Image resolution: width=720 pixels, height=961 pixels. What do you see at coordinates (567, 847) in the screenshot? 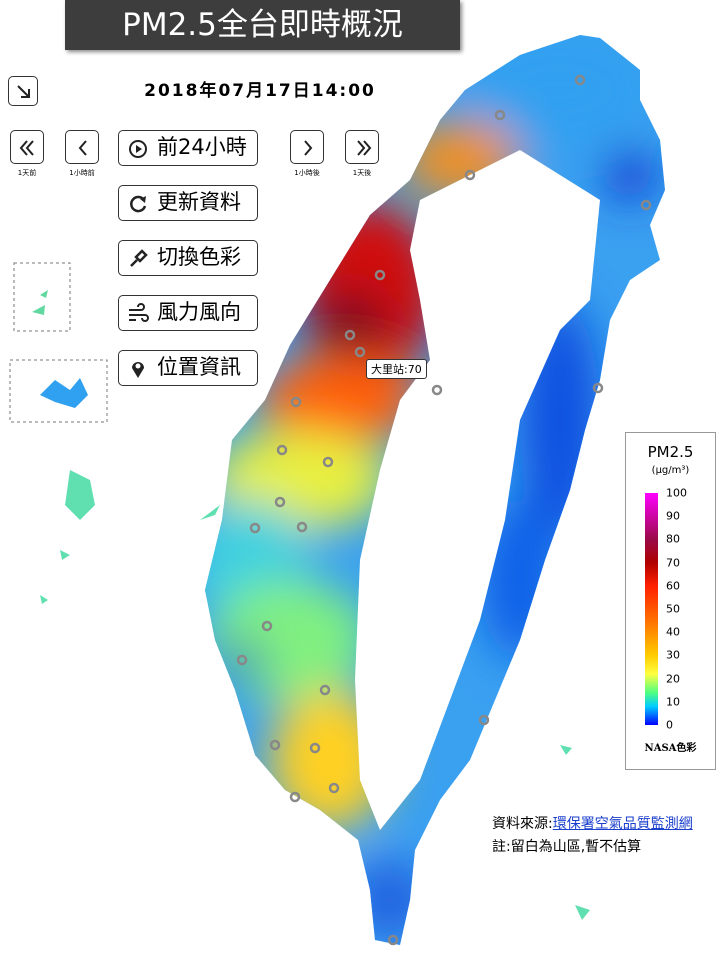
I see `note: 註:留白為山區,暫不估算` at bounding box center [567, 847].